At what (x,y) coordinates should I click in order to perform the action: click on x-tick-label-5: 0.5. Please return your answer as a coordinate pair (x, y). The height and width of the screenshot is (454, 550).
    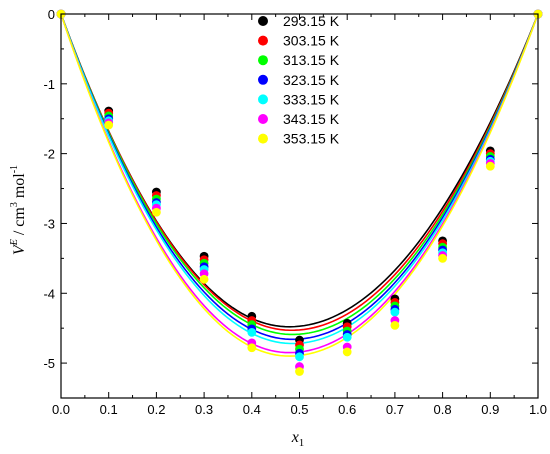
    Looking at the image, I should click on (299, 409).